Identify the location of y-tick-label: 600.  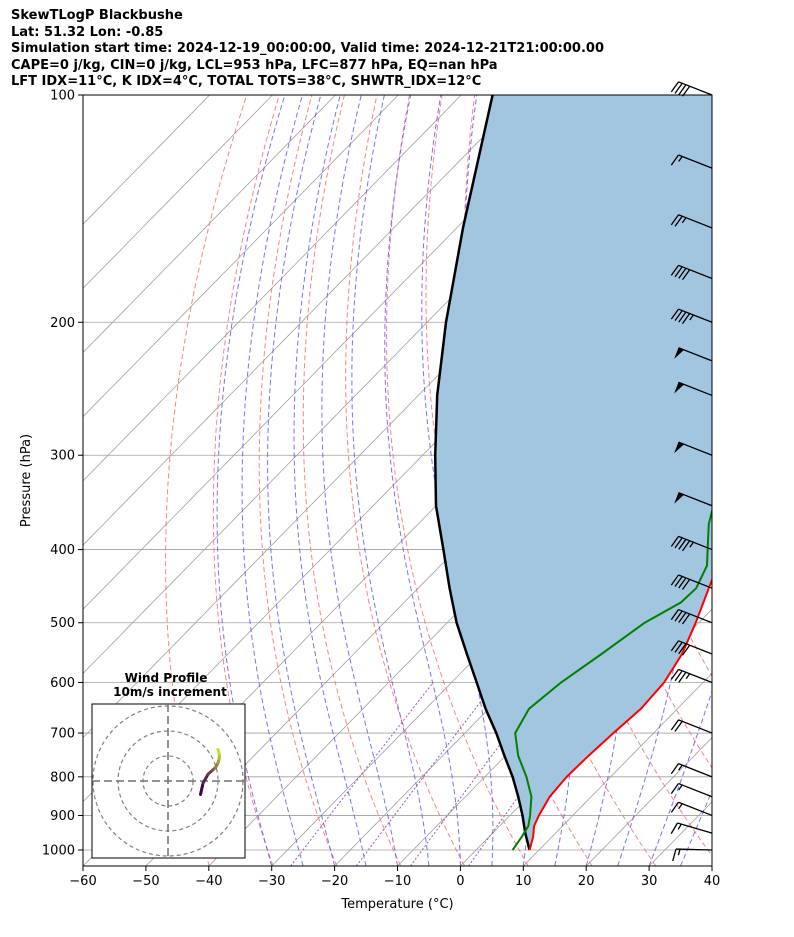
(62, 683).